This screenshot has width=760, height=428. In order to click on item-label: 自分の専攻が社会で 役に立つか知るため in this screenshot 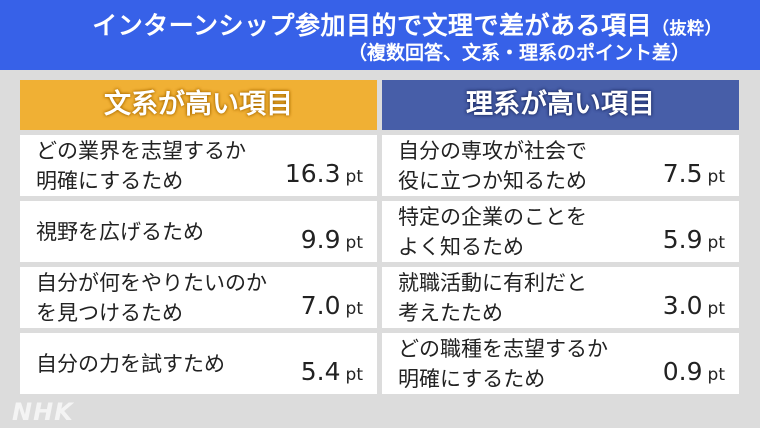, I will do `click(492, 165)`.